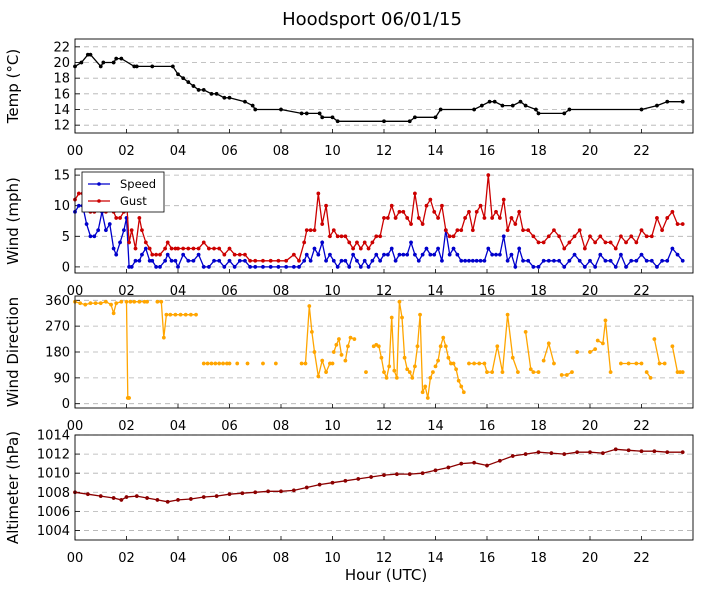 The width and height of the screenshot is (705, 594). What do you see at coordinates (487, 426) in the screenshot?
I see `x-tick-label: 16` at bounding box center [487, 426].